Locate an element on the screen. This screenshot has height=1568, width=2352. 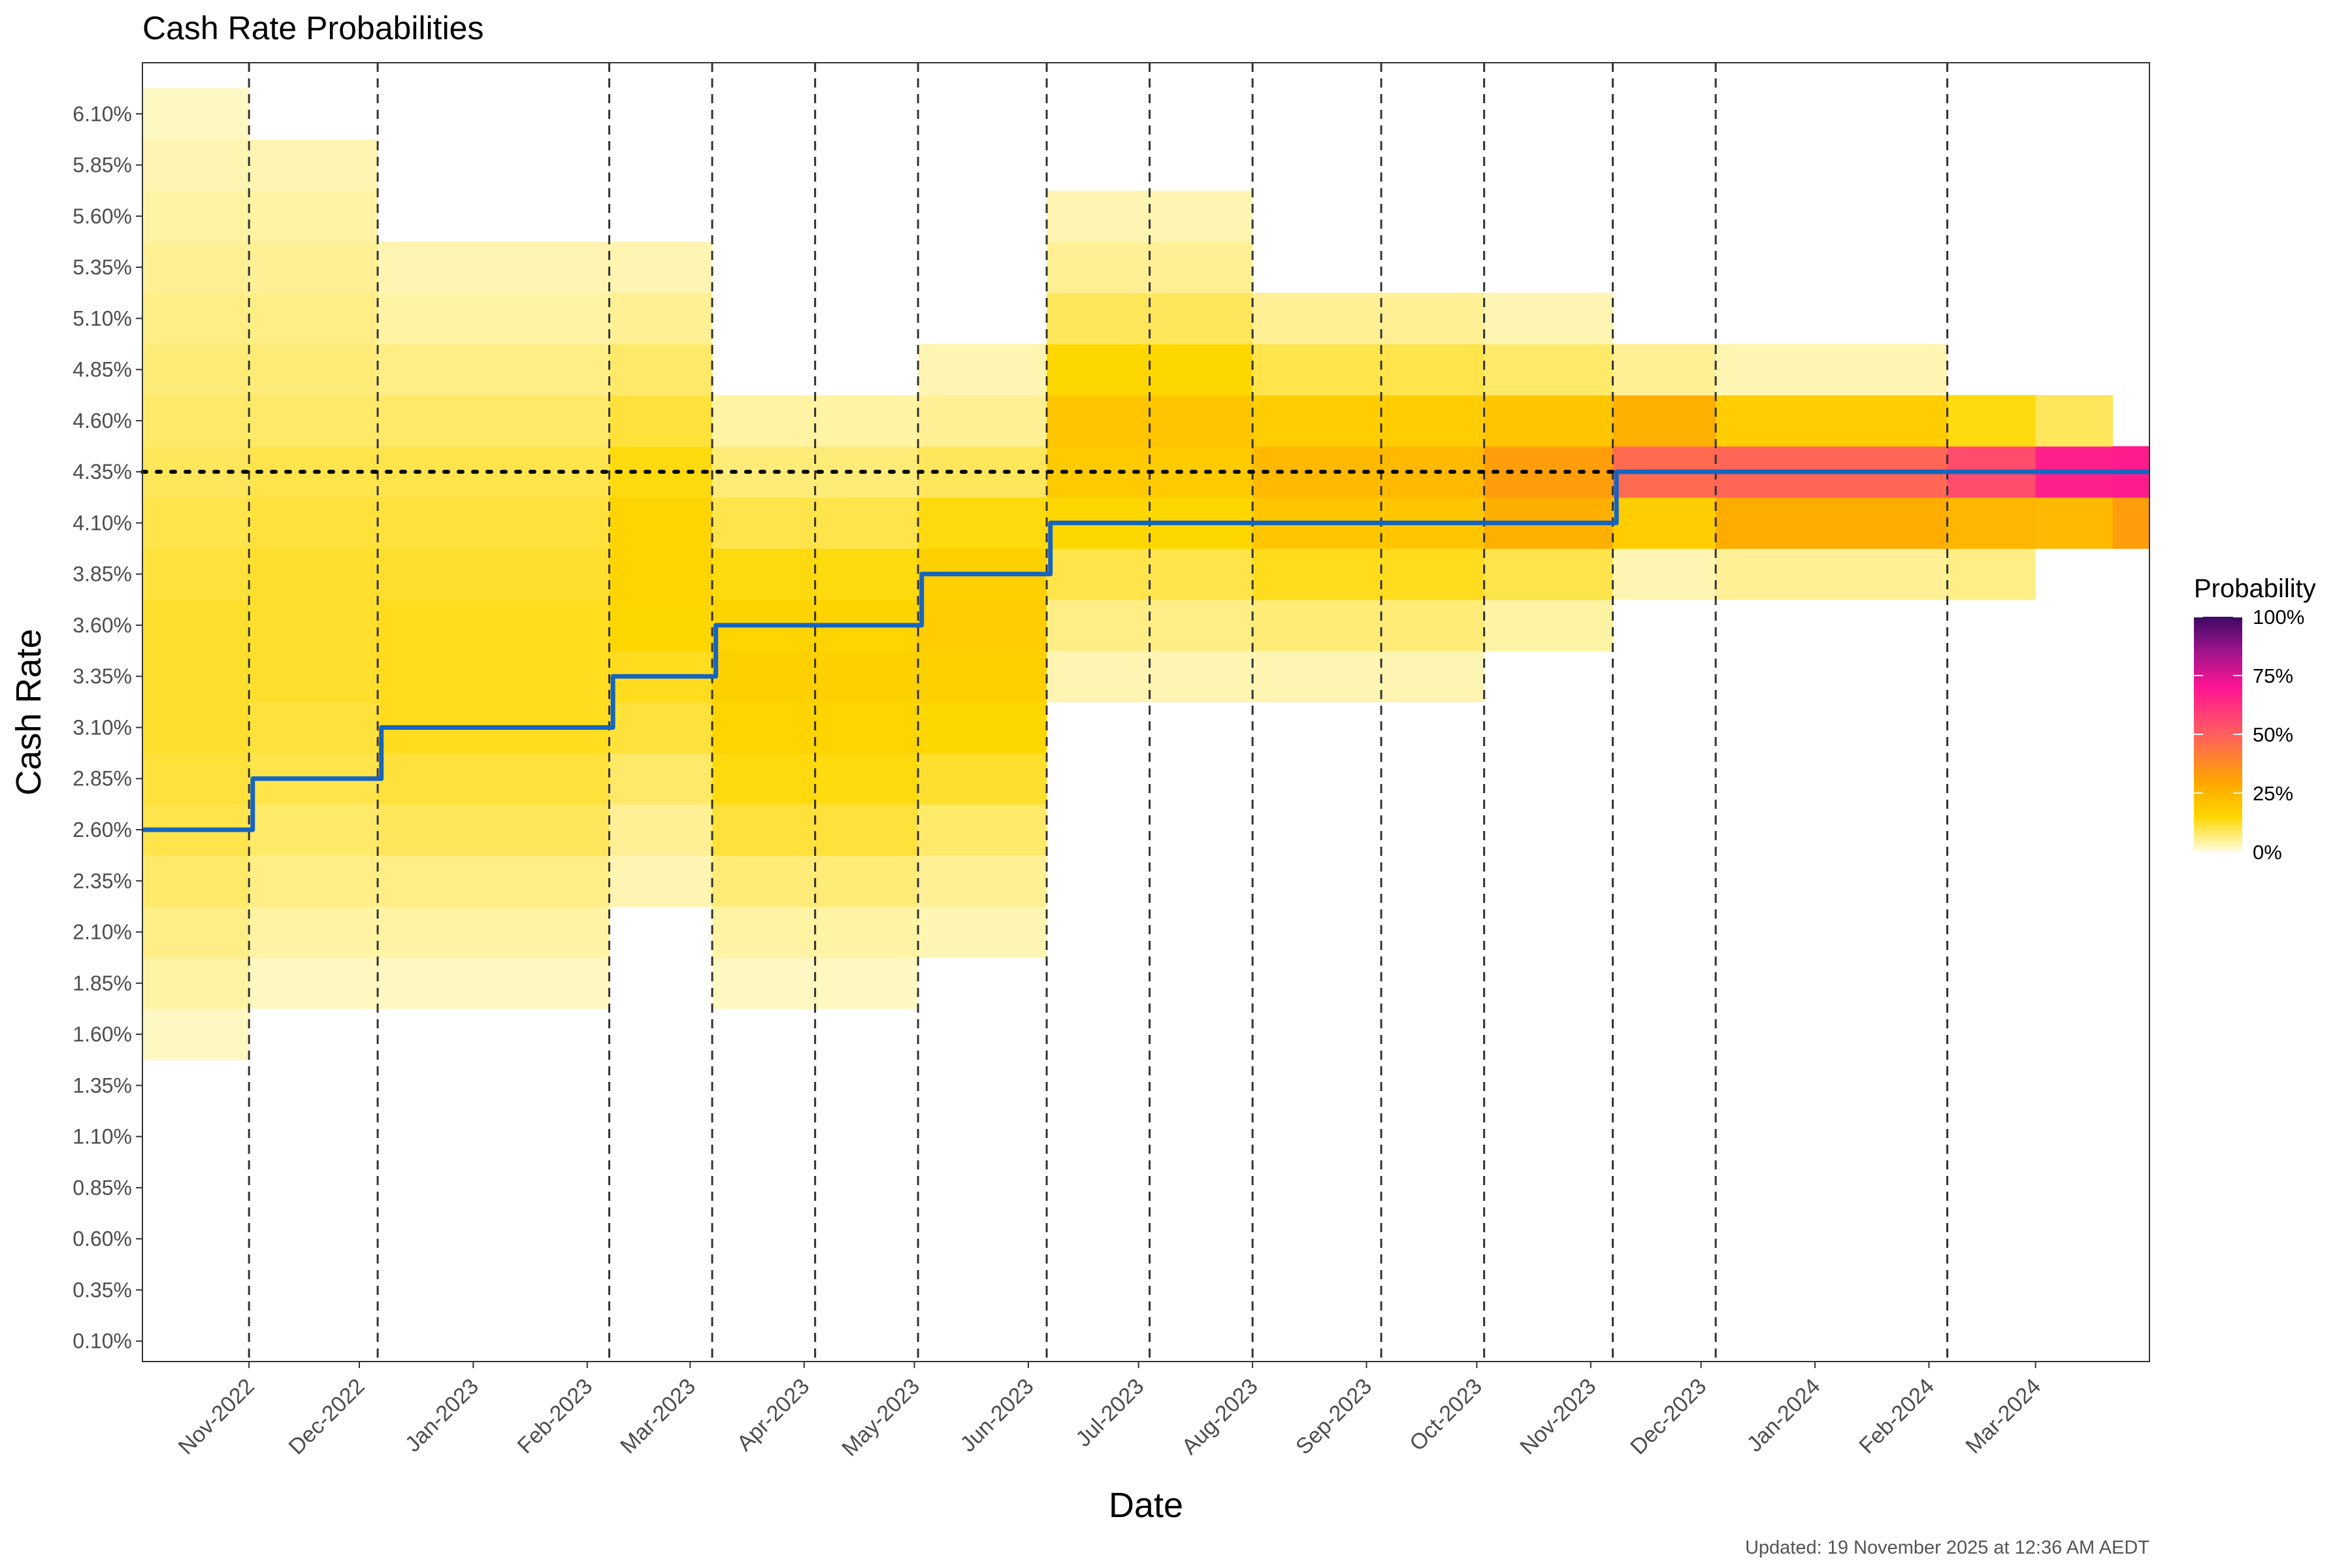
y-tick-label: 0.10% is located at coordinates (102, 1341).